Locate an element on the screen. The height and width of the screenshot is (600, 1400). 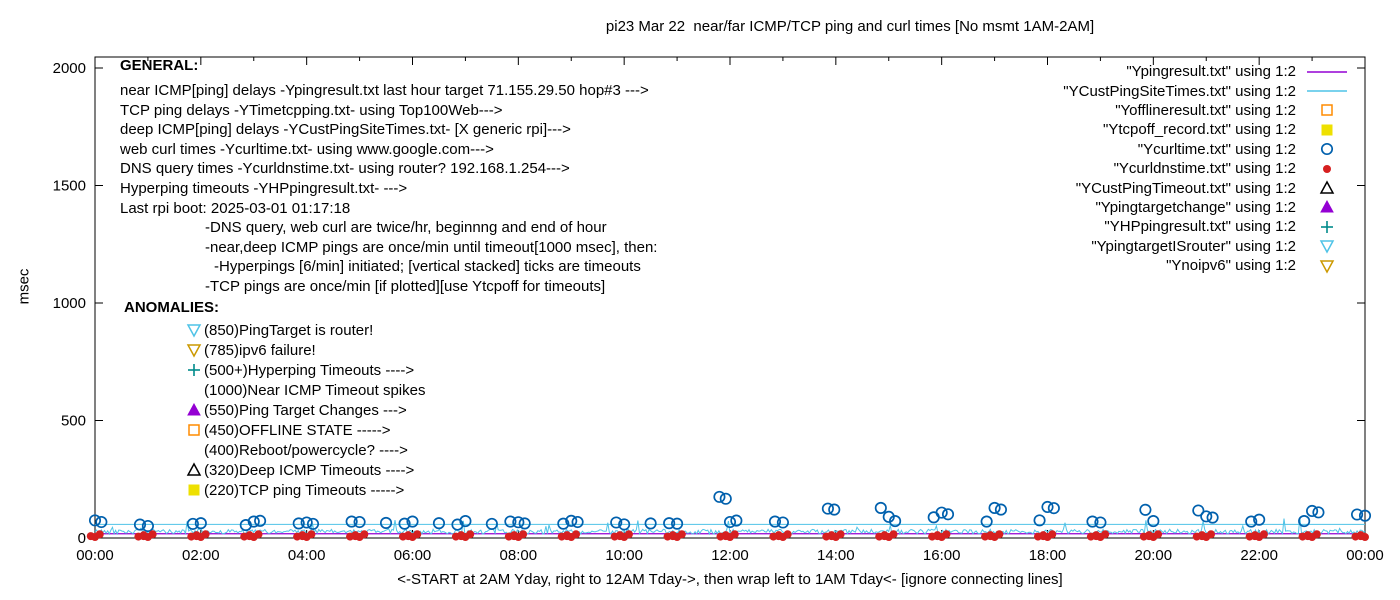
anomaly-text: (400)Reboot/powercycle? ----> is located at coordinates (306, 450).